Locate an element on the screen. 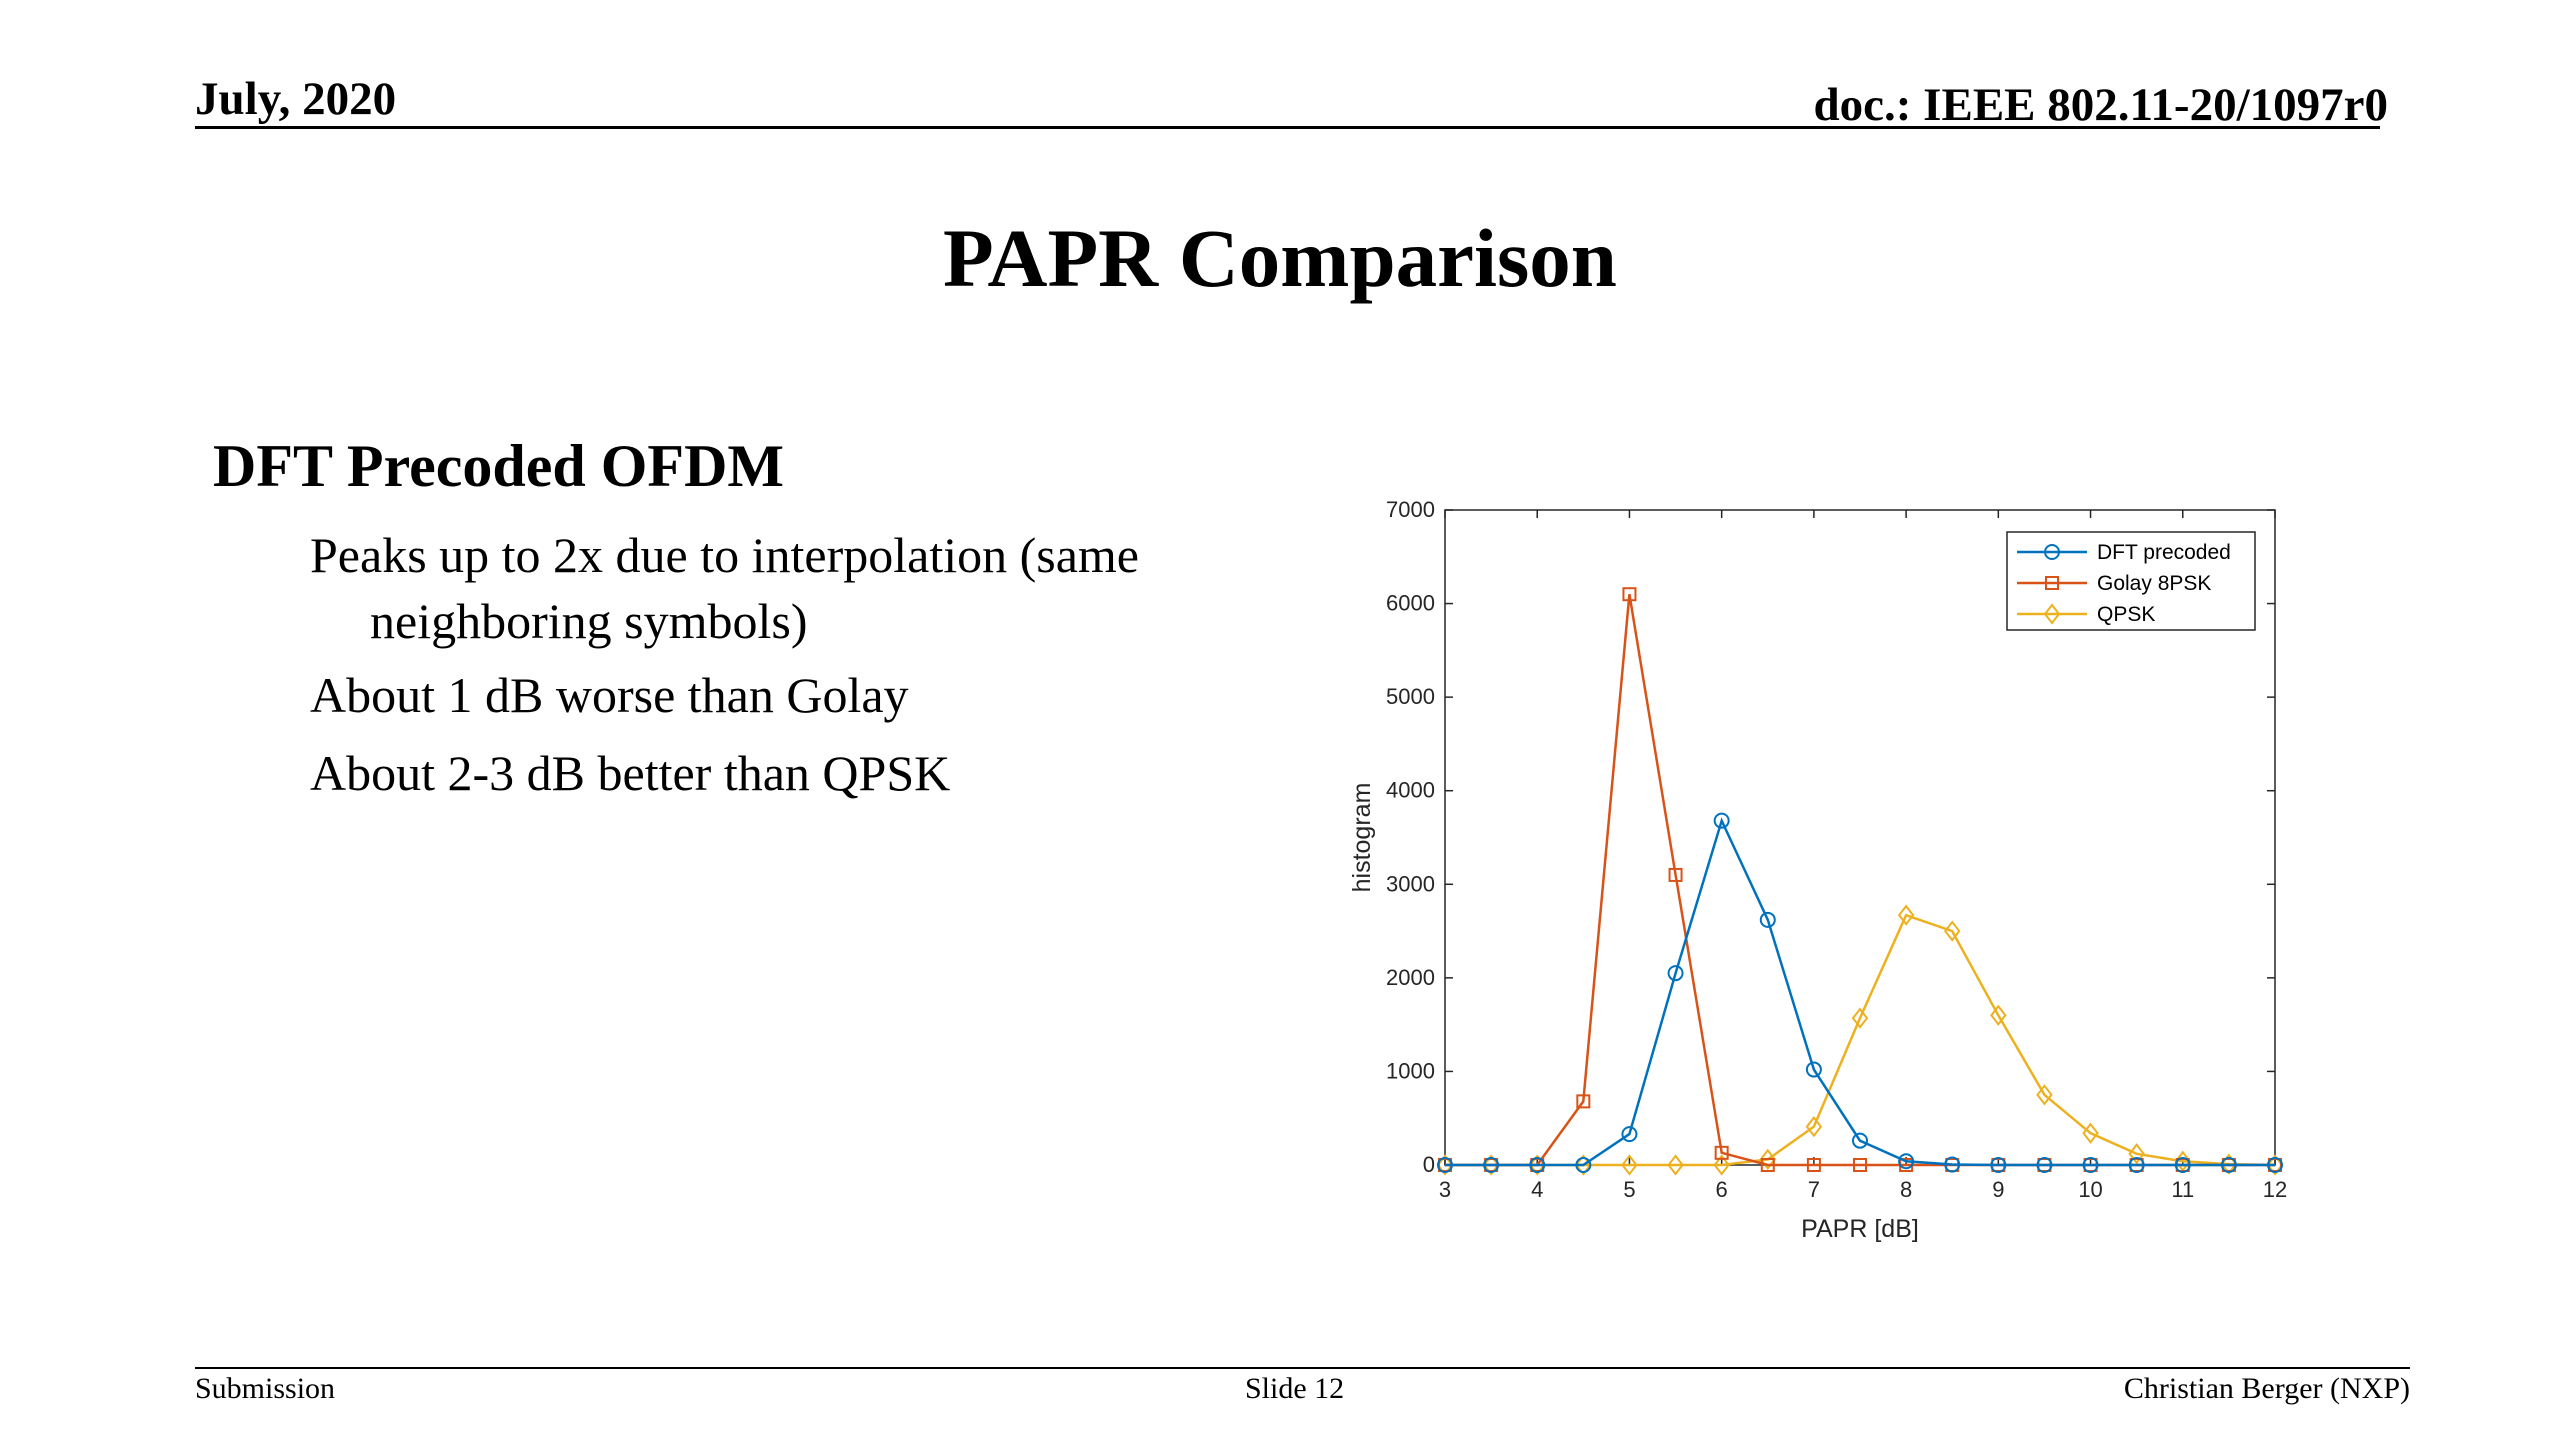 The image size is (2560, 1440). y-axis-label: histogram is located at coordinates (1362, 838).